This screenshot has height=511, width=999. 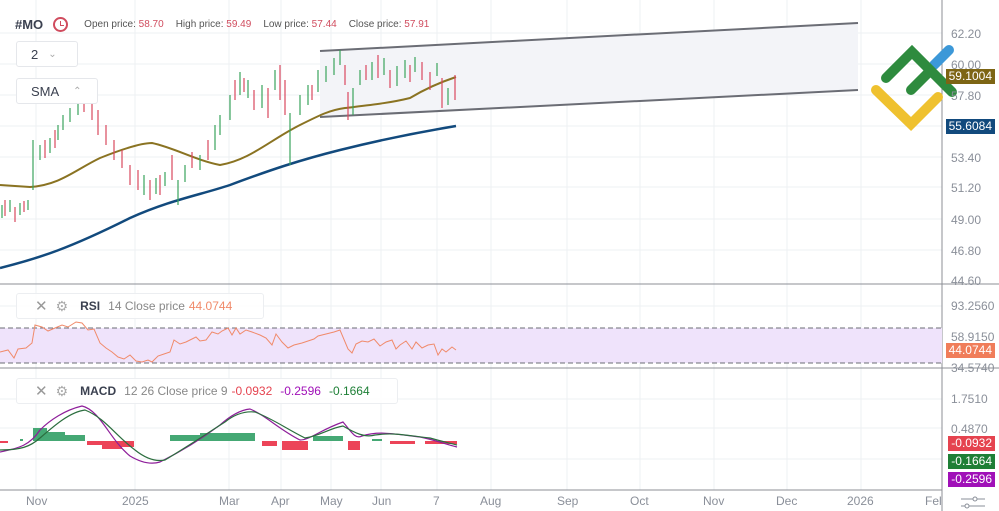 I want to click on macd-signal-tag: -0.2596, so click(x=971, y=479).